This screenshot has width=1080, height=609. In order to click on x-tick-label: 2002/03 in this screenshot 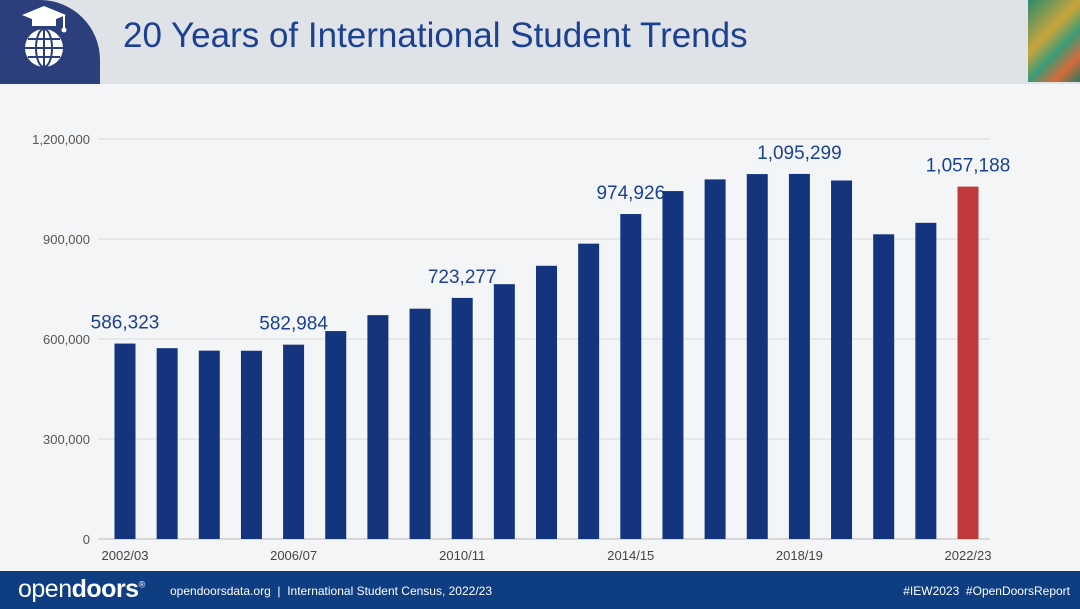, I will do `click(125, 555)`.